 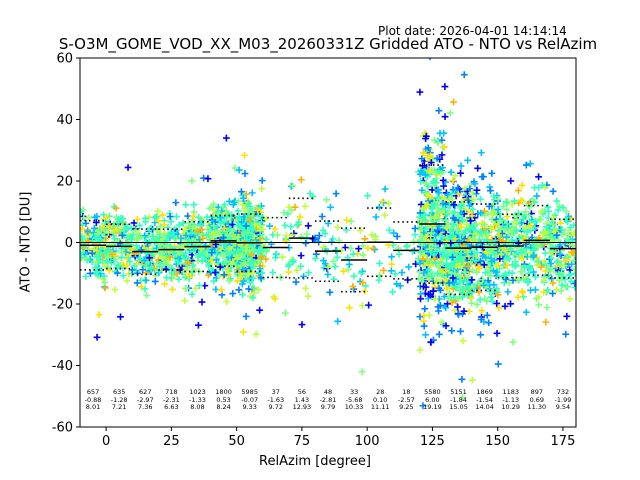 What do you see at coordinates (119, 400) in the screenshot?
I see `bin-mean-label: -1.28` at bounding box center [119, 400].